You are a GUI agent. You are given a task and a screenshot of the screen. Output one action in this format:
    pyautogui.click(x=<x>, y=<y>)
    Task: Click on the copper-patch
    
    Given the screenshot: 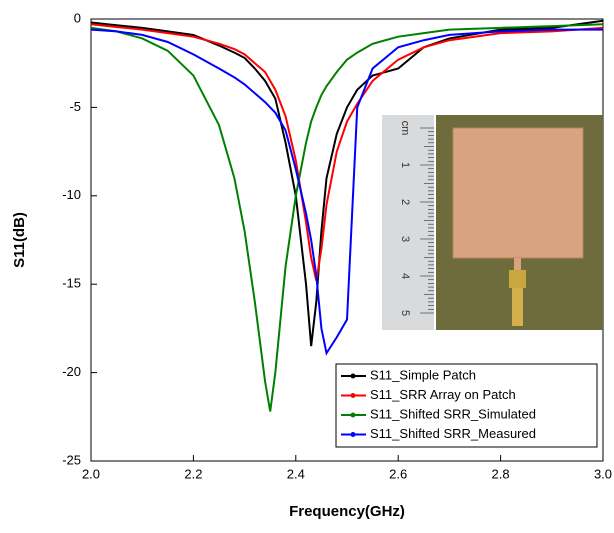 What is the action you would take?
    pyautogui.click(x=518, y=193)
    